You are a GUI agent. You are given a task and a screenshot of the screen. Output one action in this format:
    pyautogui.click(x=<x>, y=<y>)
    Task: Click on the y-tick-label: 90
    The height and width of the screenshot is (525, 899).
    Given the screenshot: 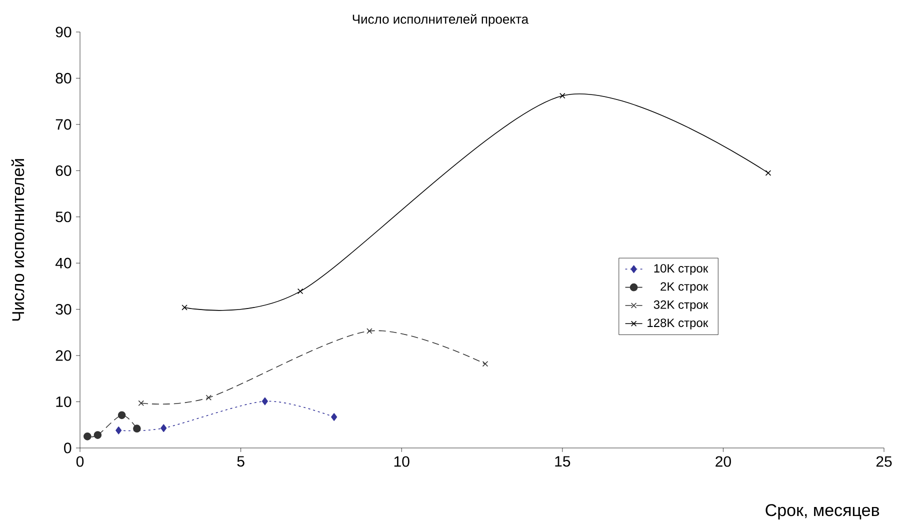 What is the action you would take?
    pyautogui.click(x=64, y=32)
    